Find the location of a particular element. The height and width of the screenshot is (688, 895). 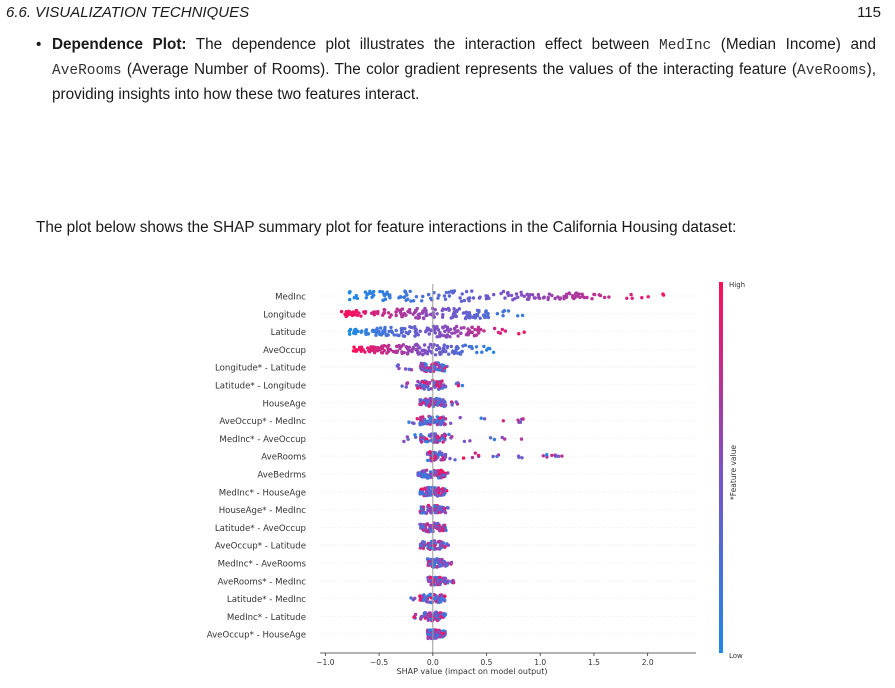

x-tick-label: −0.5 is located at coordinates (379, 662).